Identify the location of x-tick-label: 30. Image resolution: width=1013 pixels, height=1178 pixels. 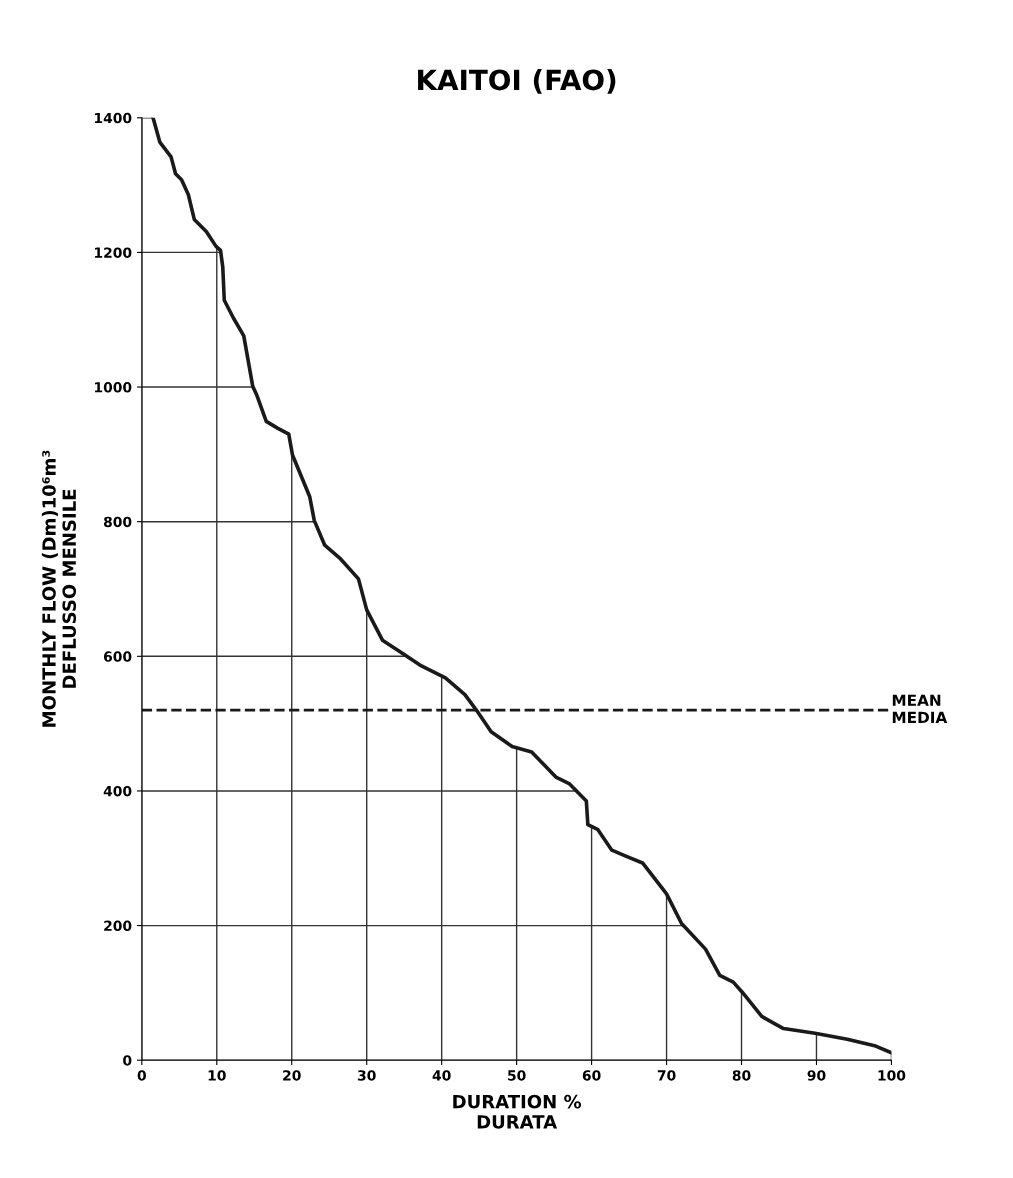
(366, 1075).